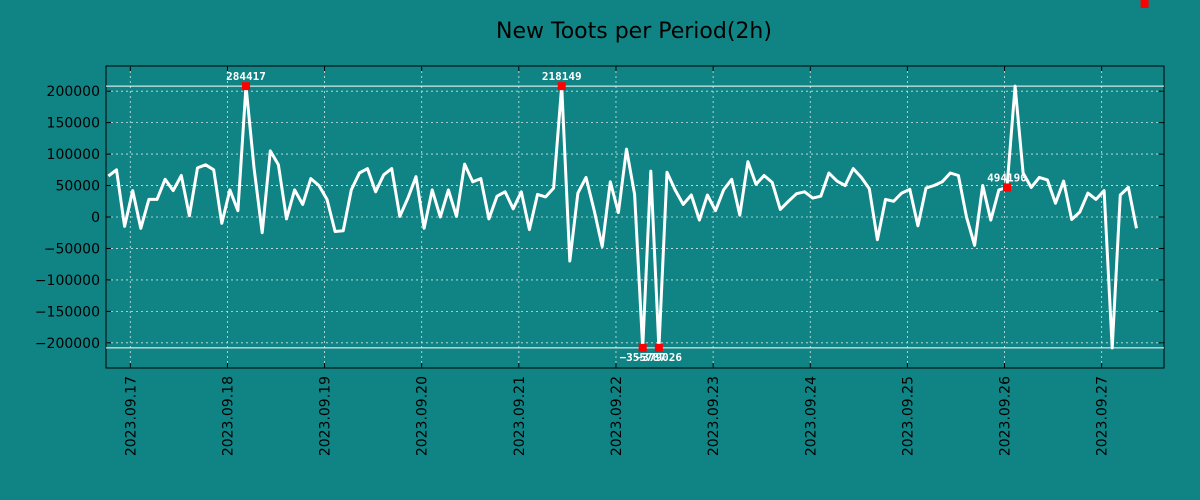  Describe the element at coordinates (908, 416) in the screenshot. I see `x-tick-label: 2023.09.25` at that location.